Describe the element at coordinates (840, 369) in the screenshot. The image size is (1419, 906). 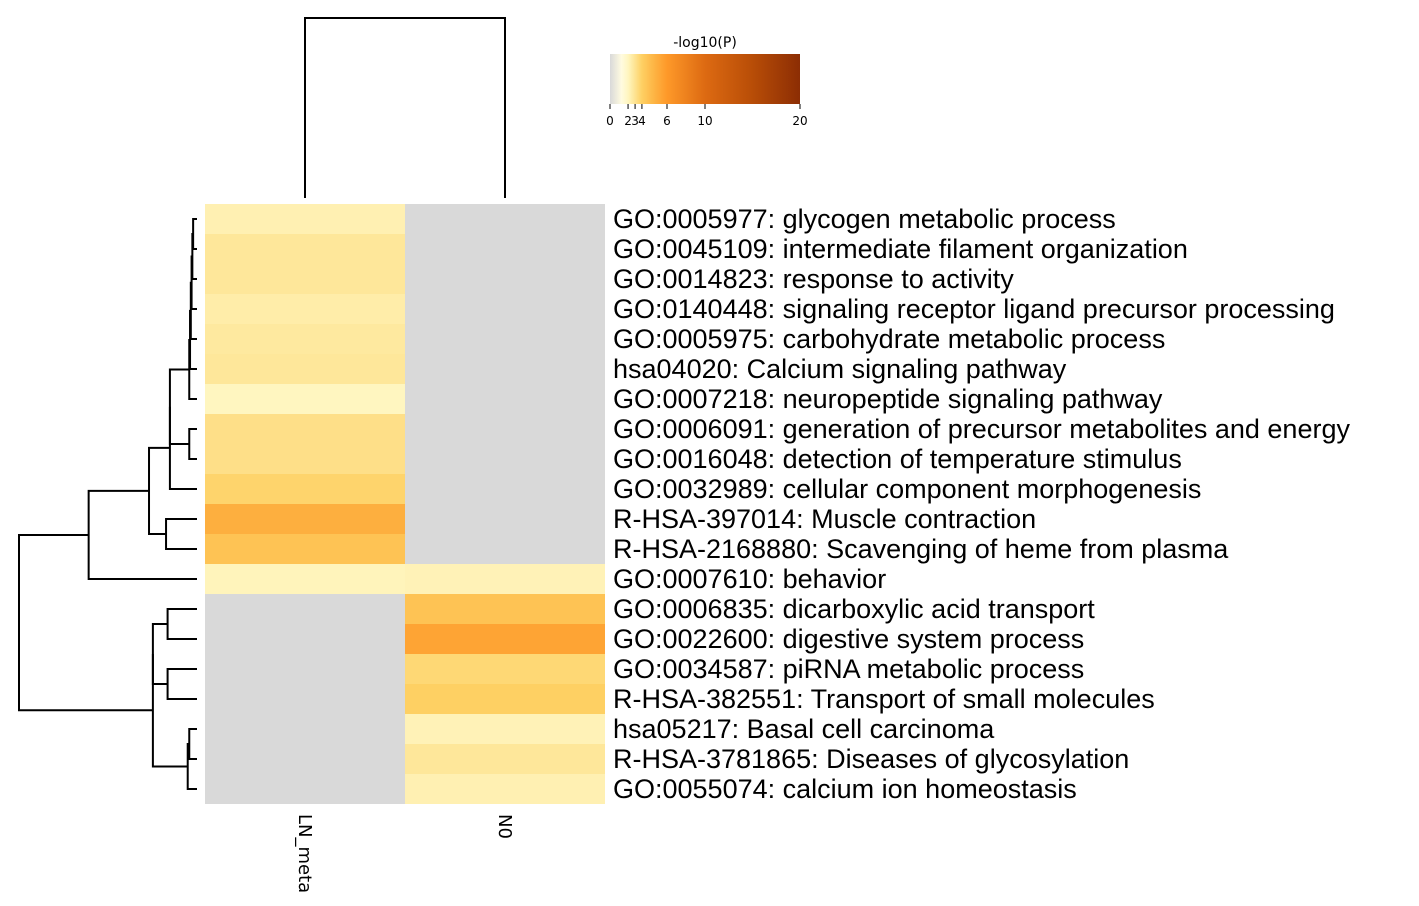
I see `row-label: hsa04020: Calcium signaling pathway` at that location.